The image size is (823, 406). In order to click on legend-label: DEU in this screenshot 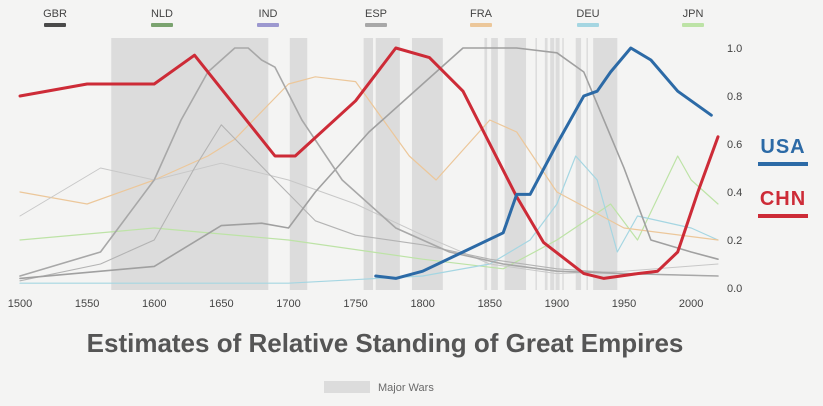, I will do `click(587, 14)`.